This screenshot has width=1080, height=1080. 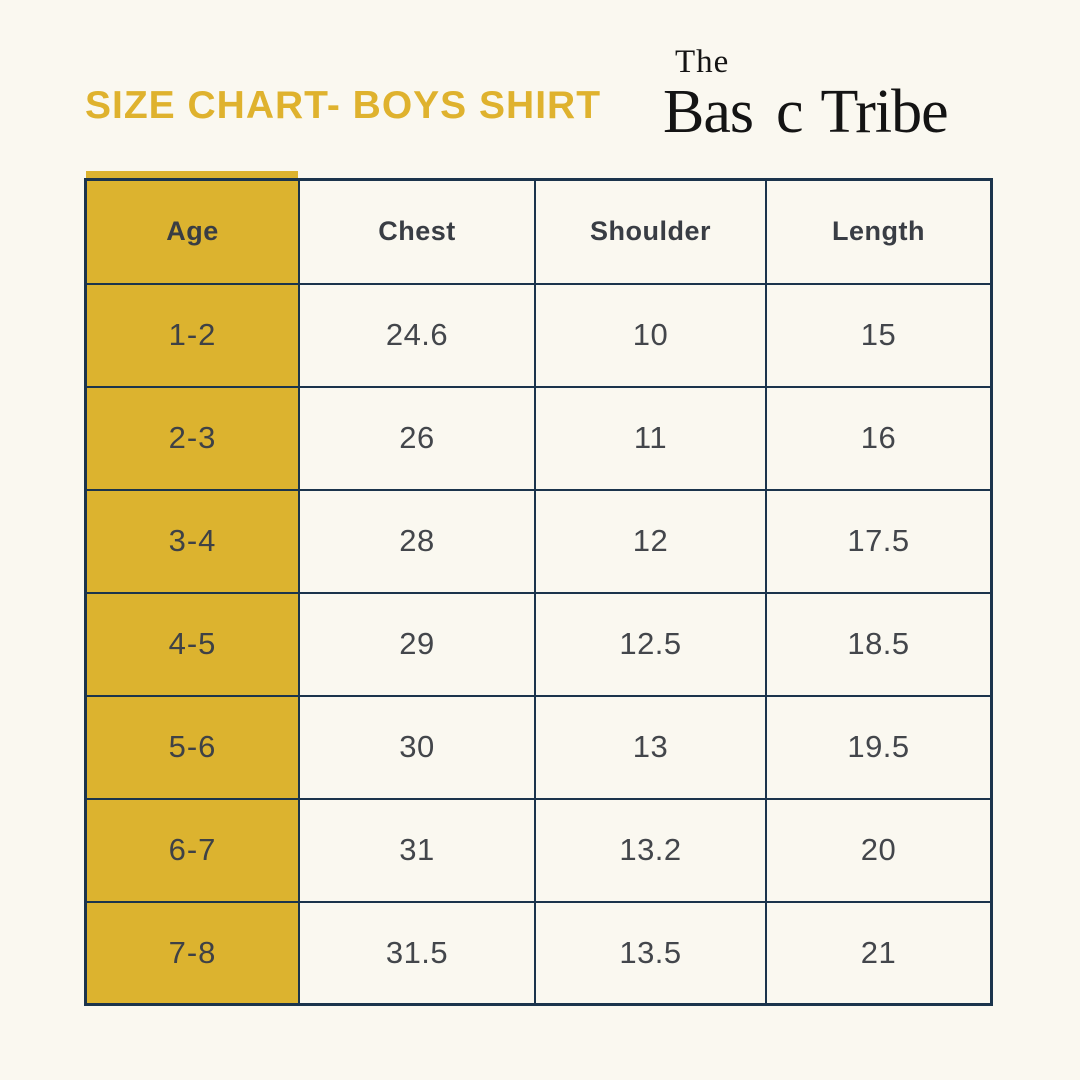 What do you see at coordinates (879, 231) in the screenshot?
I see `header-cell: Length` at bounding box center [879, 231].